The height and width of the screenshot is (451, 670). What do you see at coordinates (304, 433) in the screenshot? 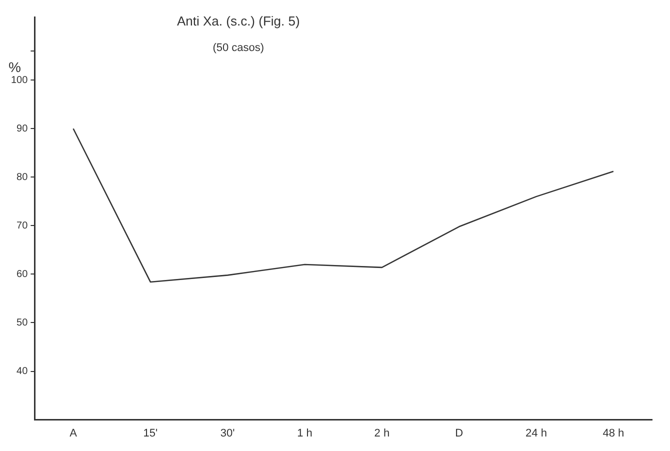
I see `x-tick-label: 1 h` at bounding box center [304, 433].